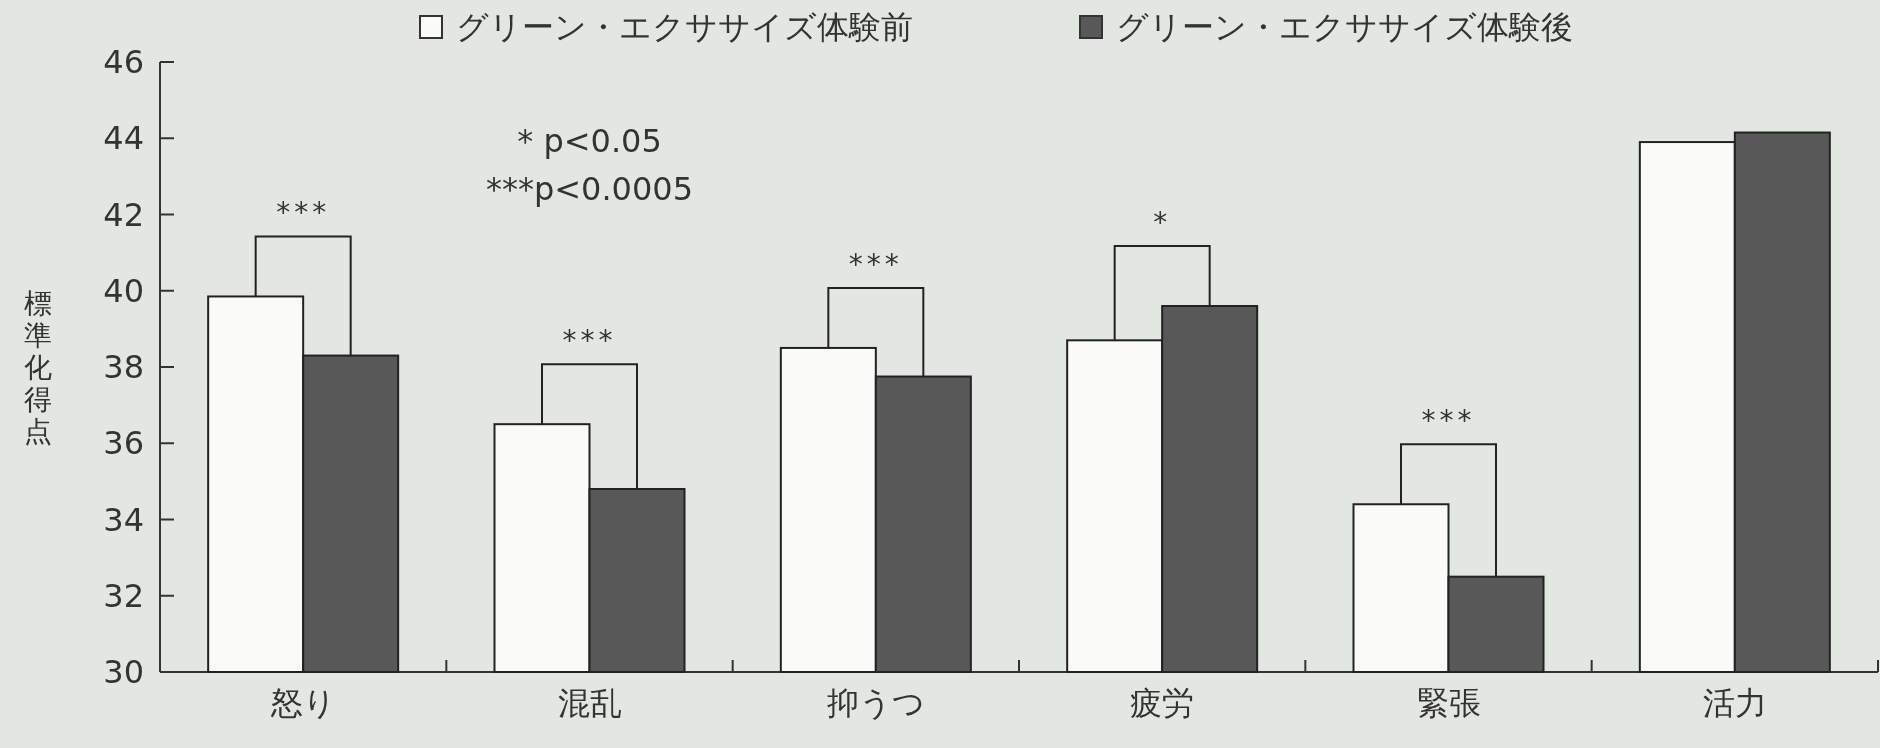 This screenshot has height=748, width=1880. Describe the element at coordinates (123, 443) in the screenshot. I see `y-tick-label: 36` at that location.